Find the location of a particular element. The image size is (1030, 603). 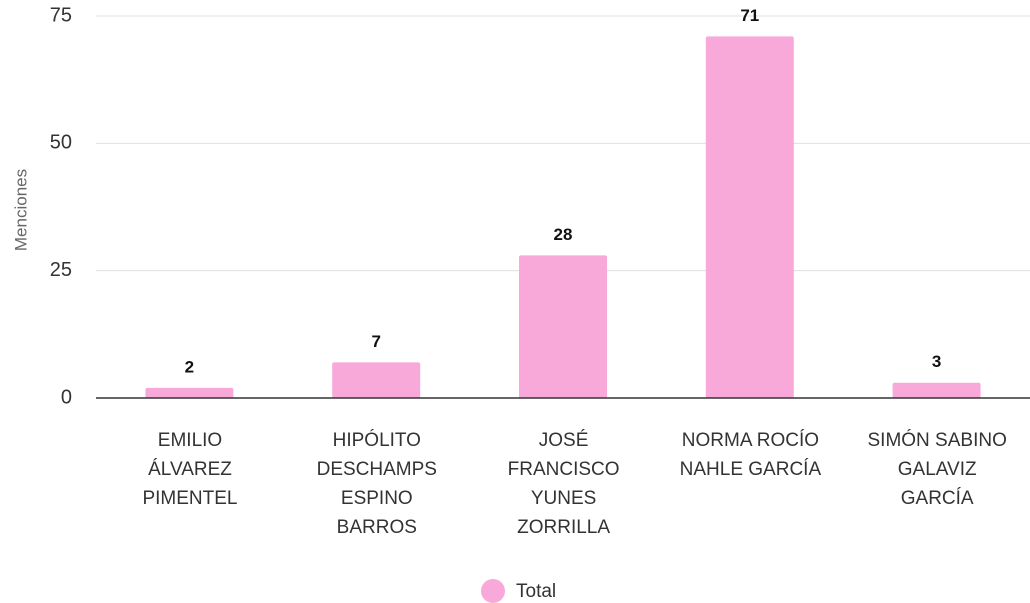

data-label: 2 is located at coordinates (189, 366).